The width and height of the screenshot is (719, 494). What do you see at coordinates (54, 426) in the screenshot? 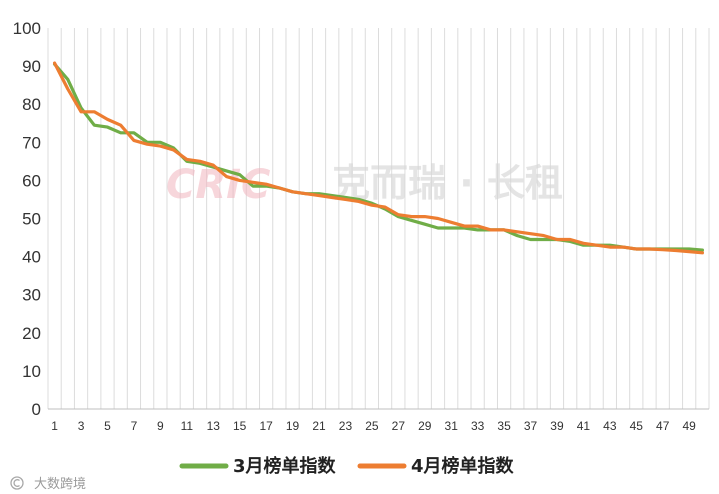
I see `x-tick-label: 1` at bounding box center [54, 426].